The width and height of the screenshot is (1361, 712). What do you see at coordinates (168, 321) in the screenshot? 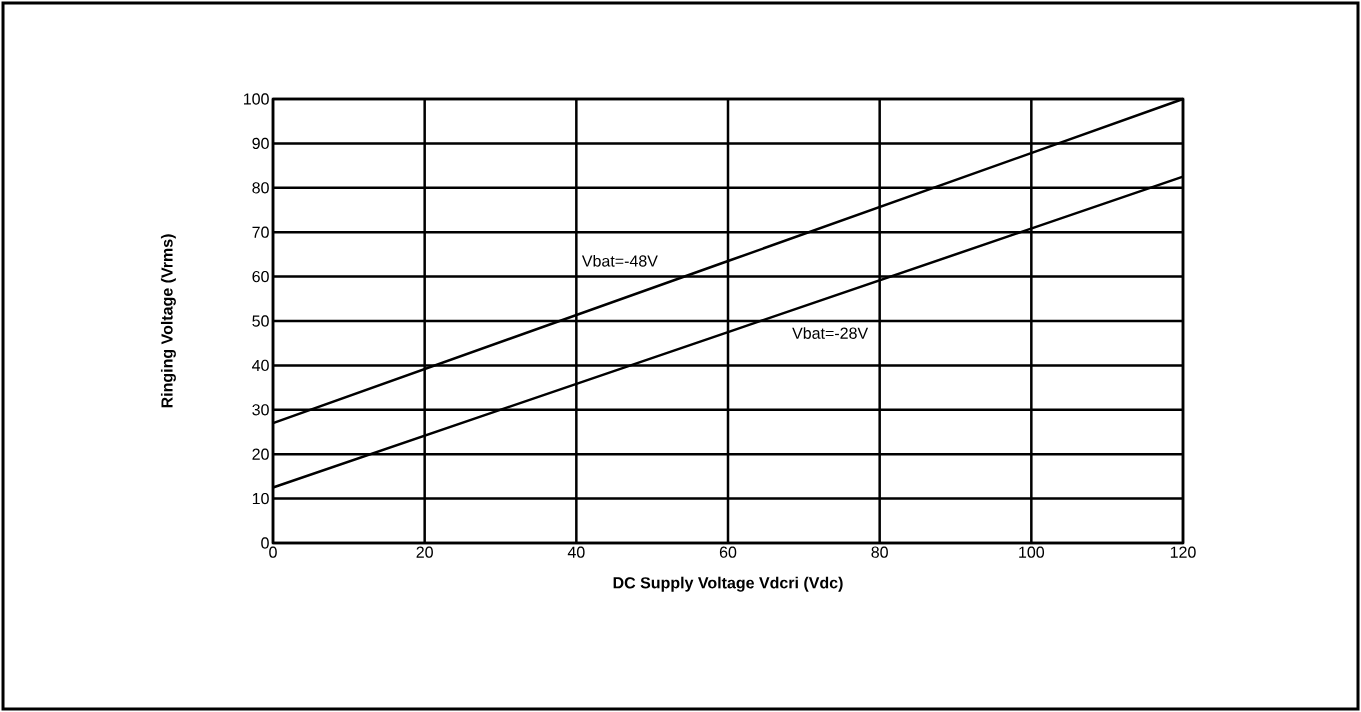
I see `y-axis-title: Ringing Voltage (Vrms)` at bounding box center [168, 321].